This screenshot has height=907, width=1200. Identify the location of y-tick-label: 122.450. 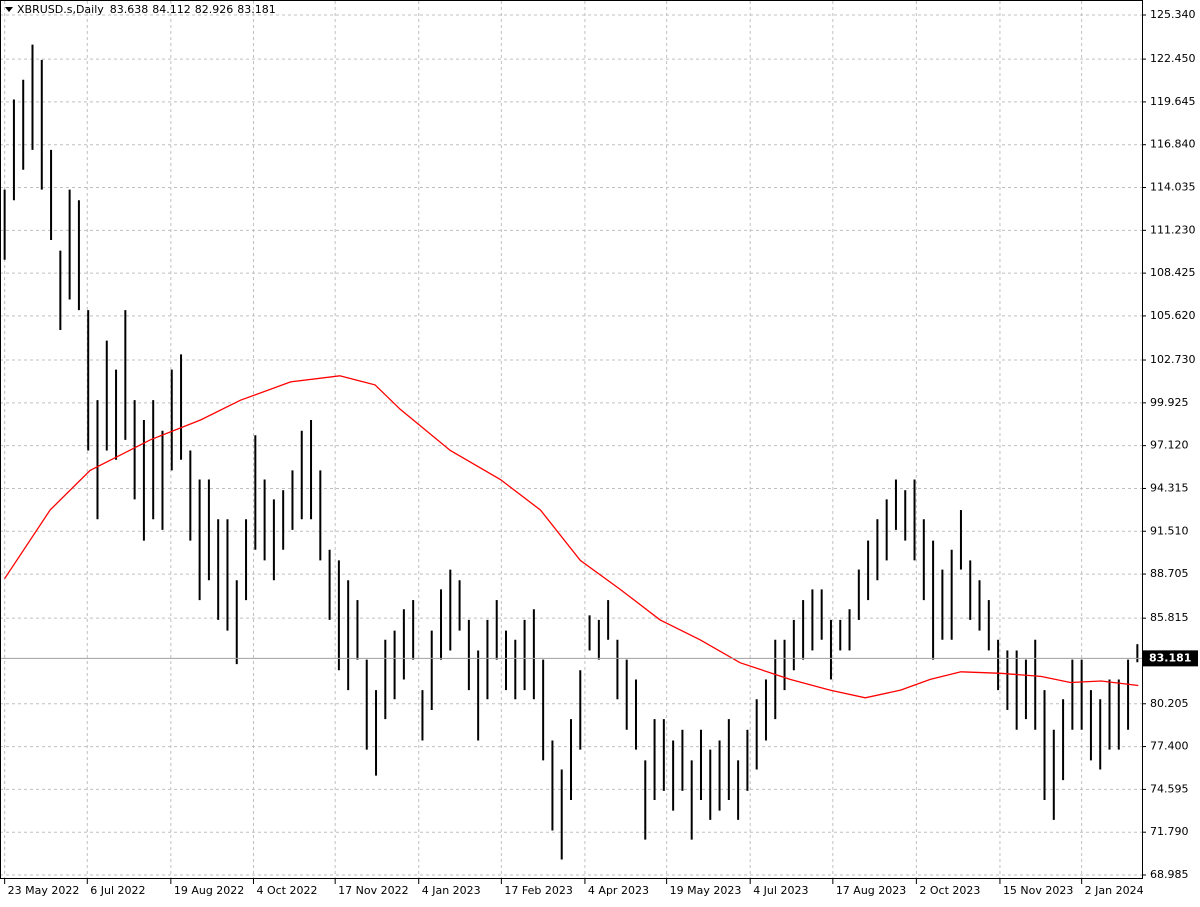
(1173, 58).